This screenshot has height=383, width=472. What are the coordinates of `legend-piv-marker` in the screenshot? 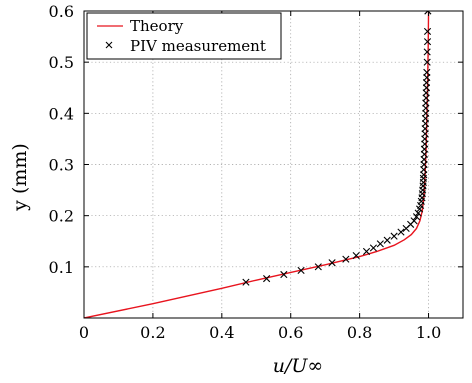 It's located at (109, 45).